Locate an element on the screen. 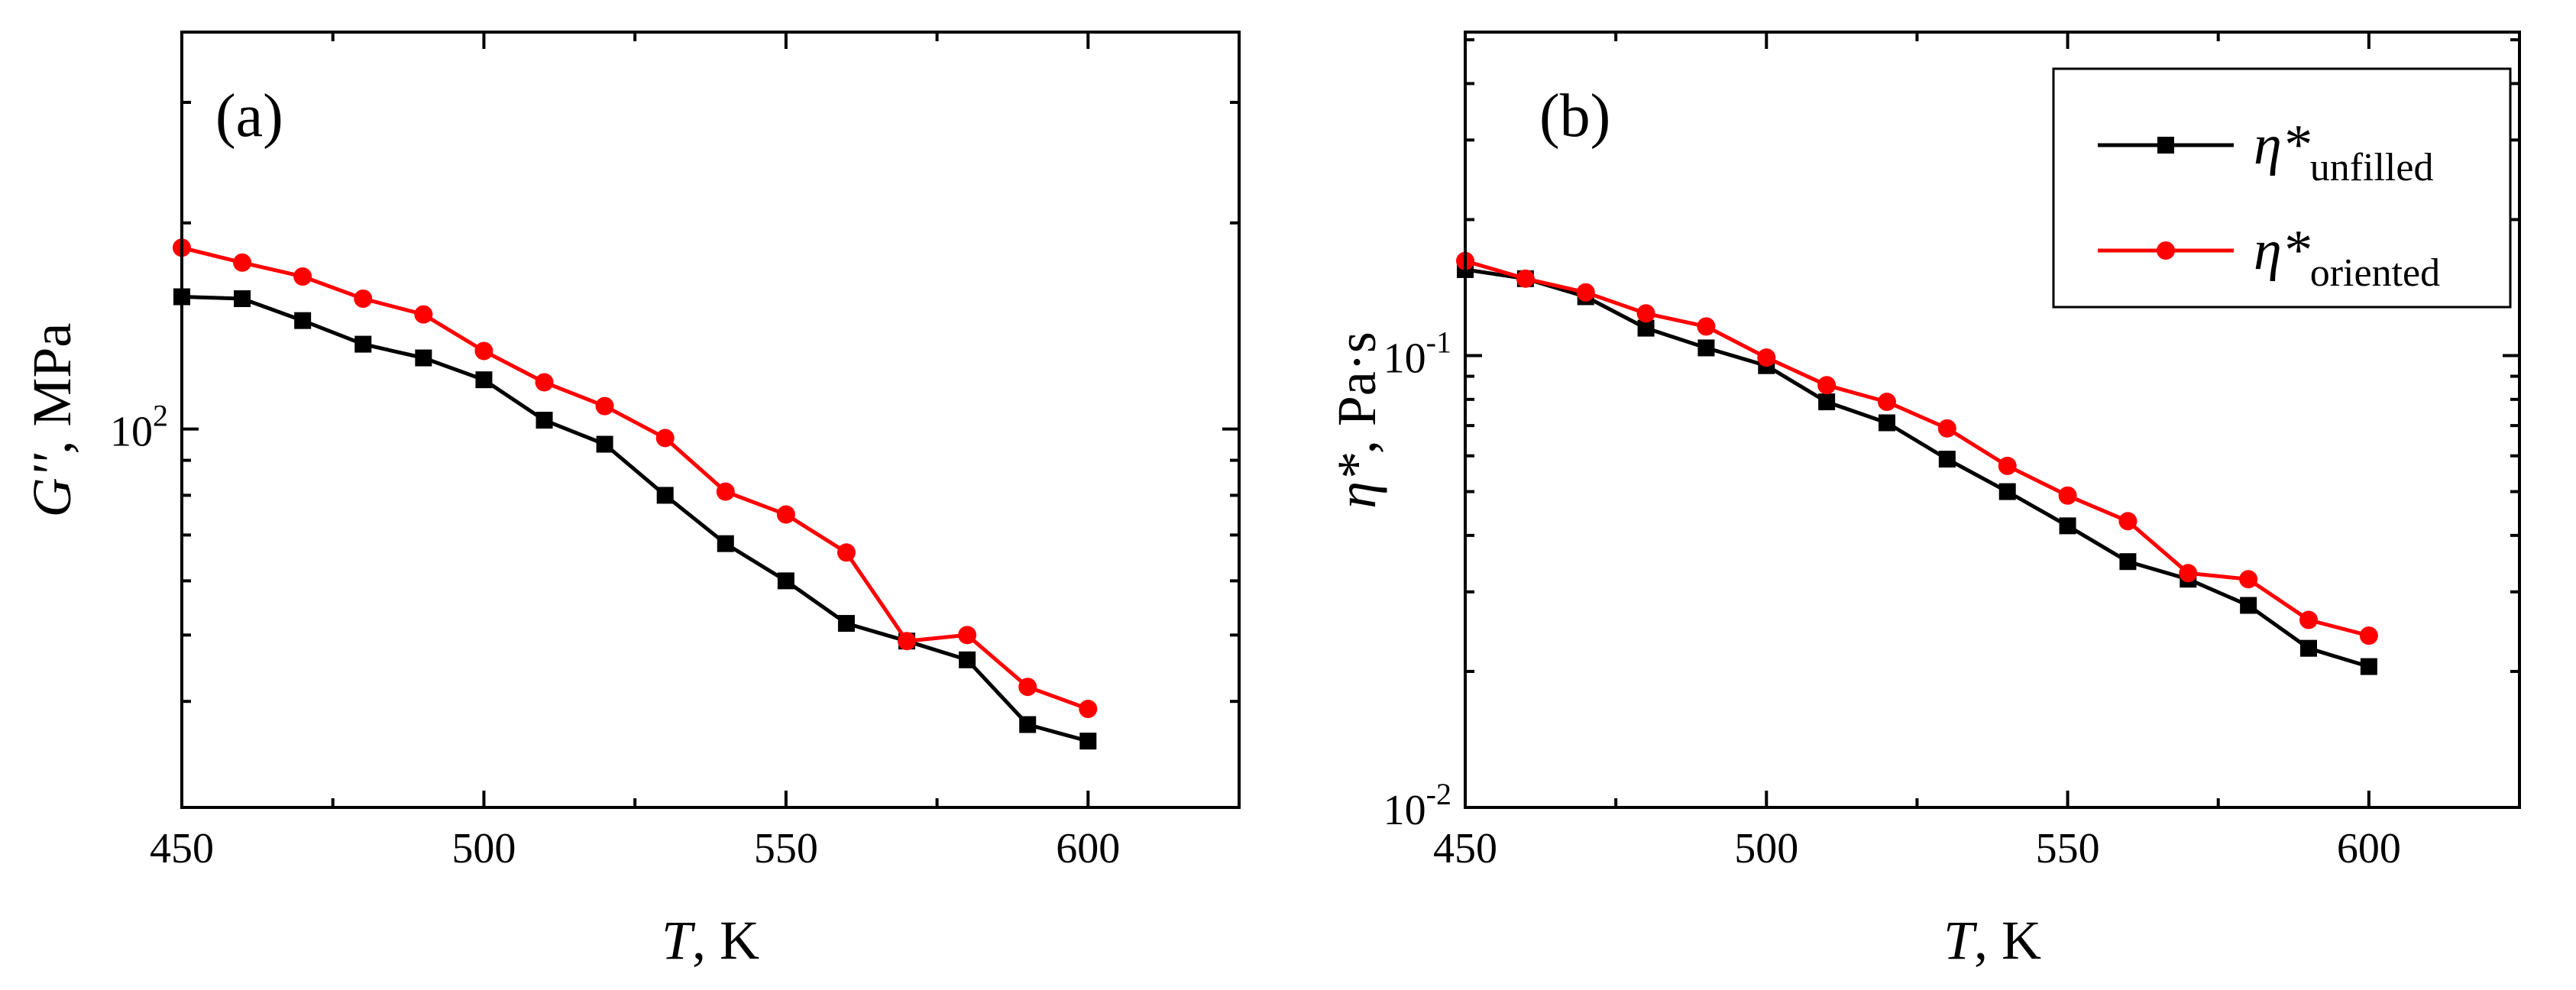  legend-subscript-oriented: oriented is located at coordinates (2375, 273).